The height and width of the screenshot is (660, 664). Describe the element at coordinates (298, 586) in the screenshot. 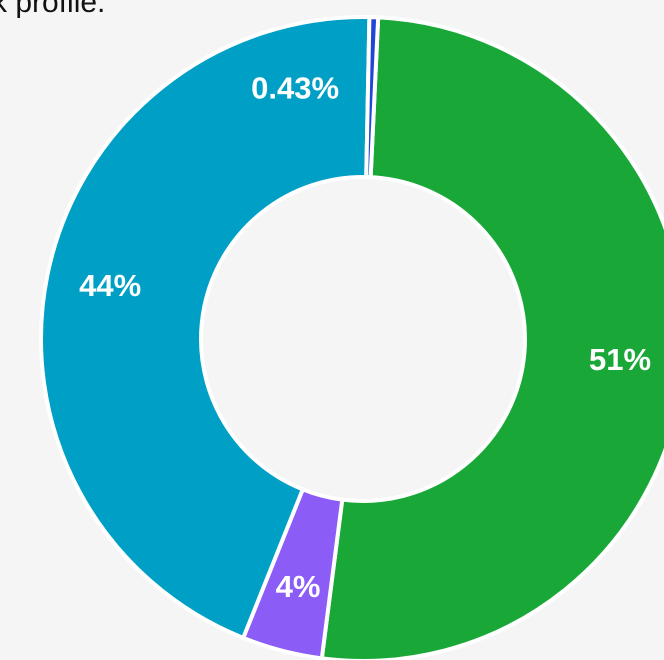

I see `data-label: 4%` at that location.